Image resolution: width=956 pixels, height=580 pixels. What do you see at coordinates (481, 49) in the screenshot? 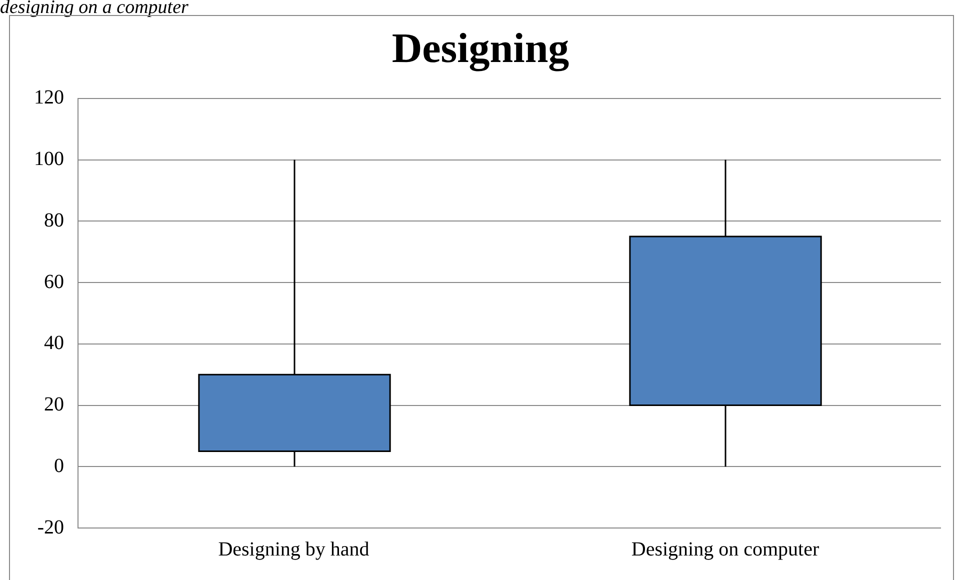
I see `chart-title: Designing` at bounding box center [481, 49].